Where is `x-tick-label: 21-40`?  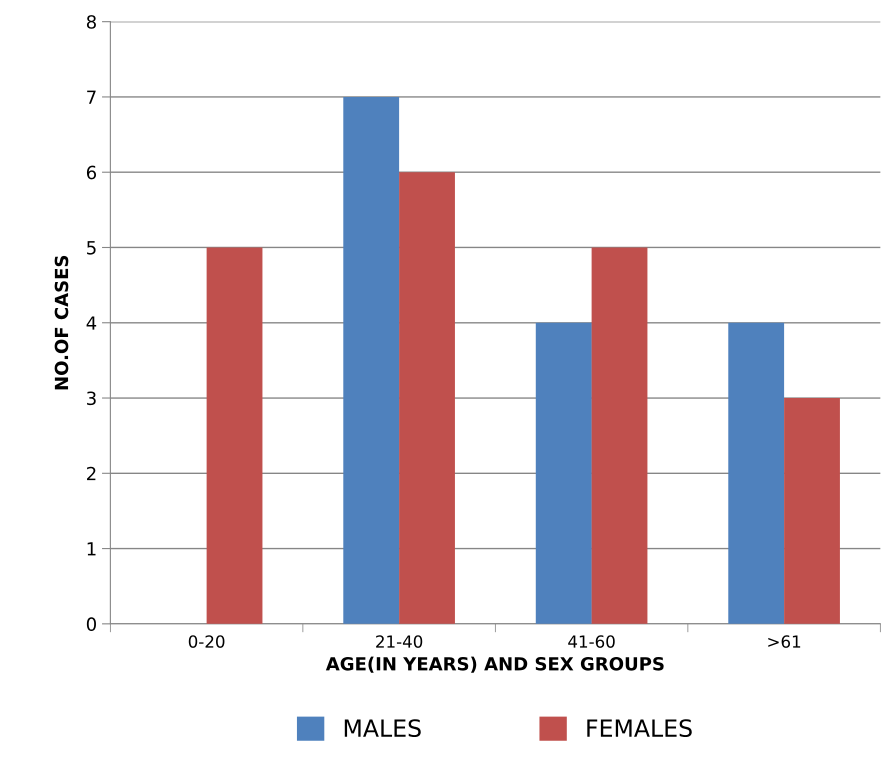
x-tick-label: 21-40 is located at coordinates (399, 641).